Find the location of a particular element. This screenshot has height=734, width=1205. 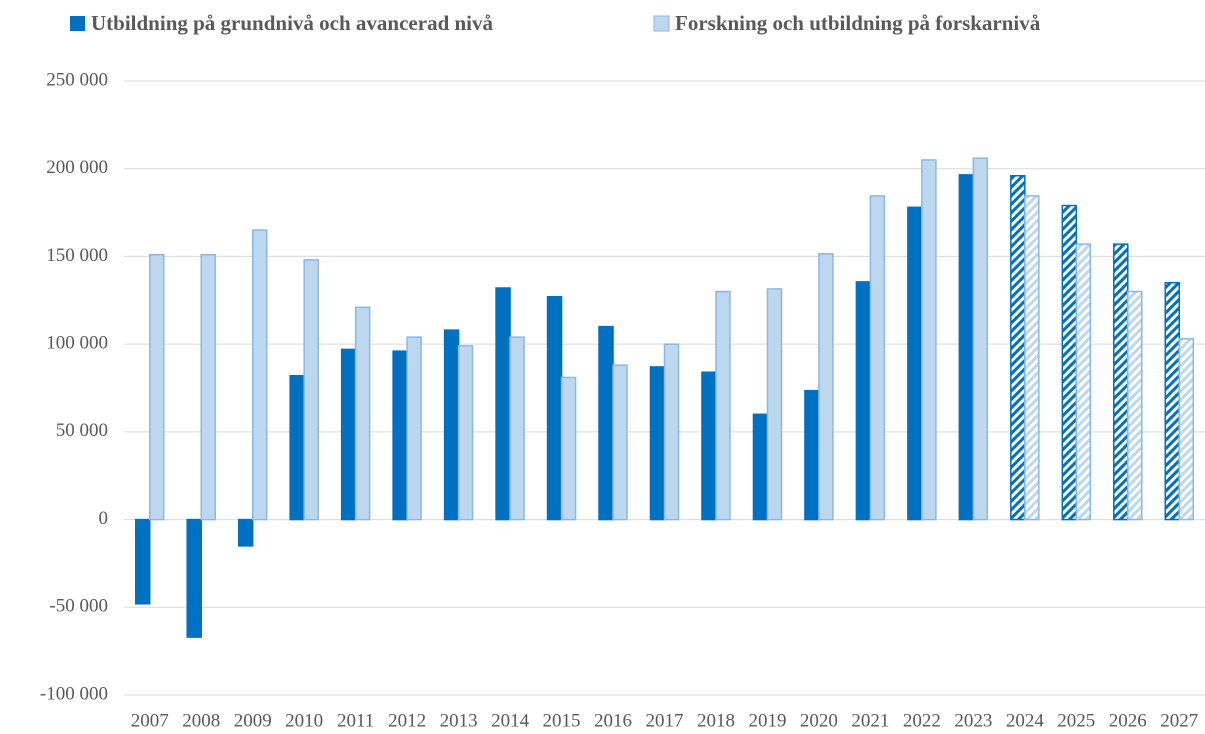

y-tick-label: 150 000 is located at coordinates (77, 255).